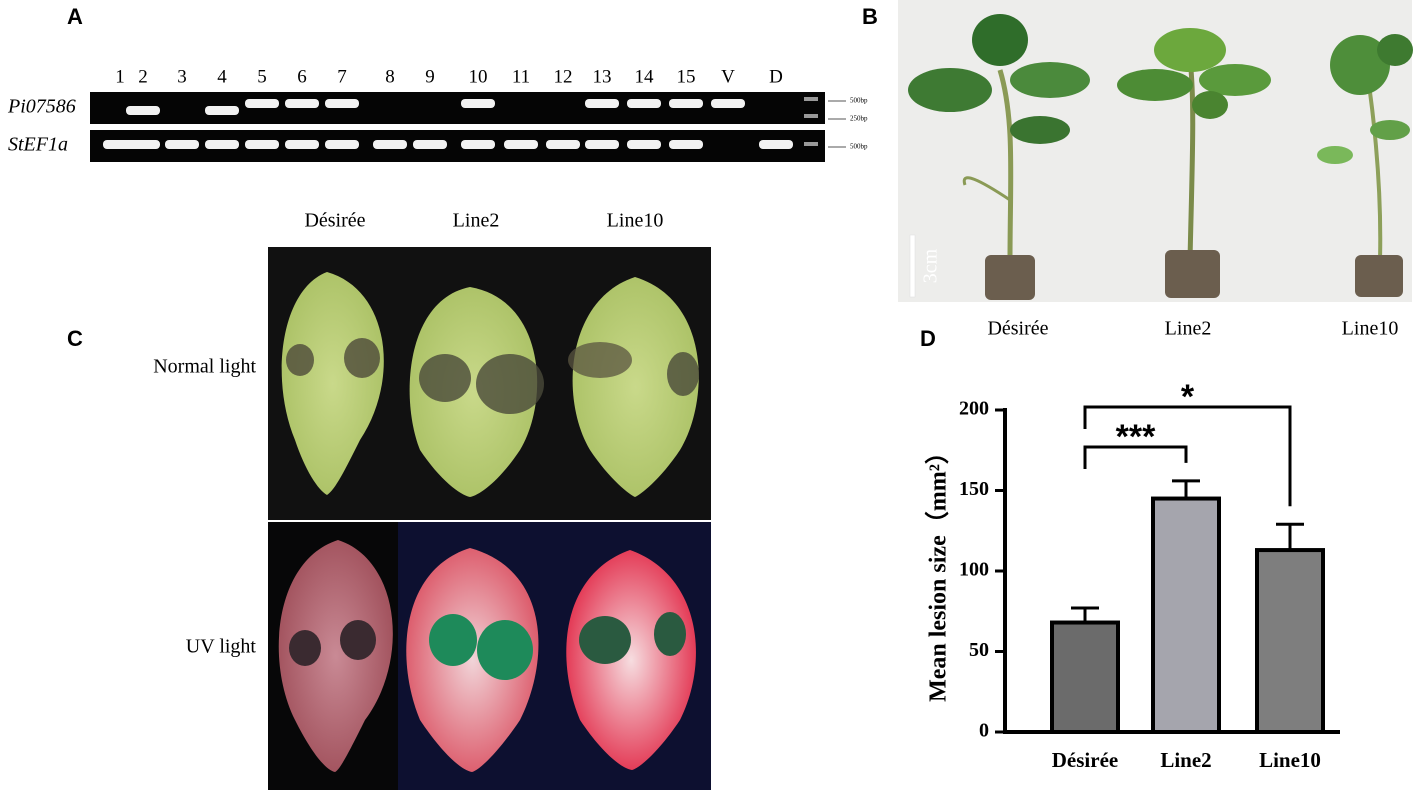 This screenshot has height=792, width=1417. Describe the element at coordinates (204, 367) in the screenshot. I see `row-label: Normal light` at that location.